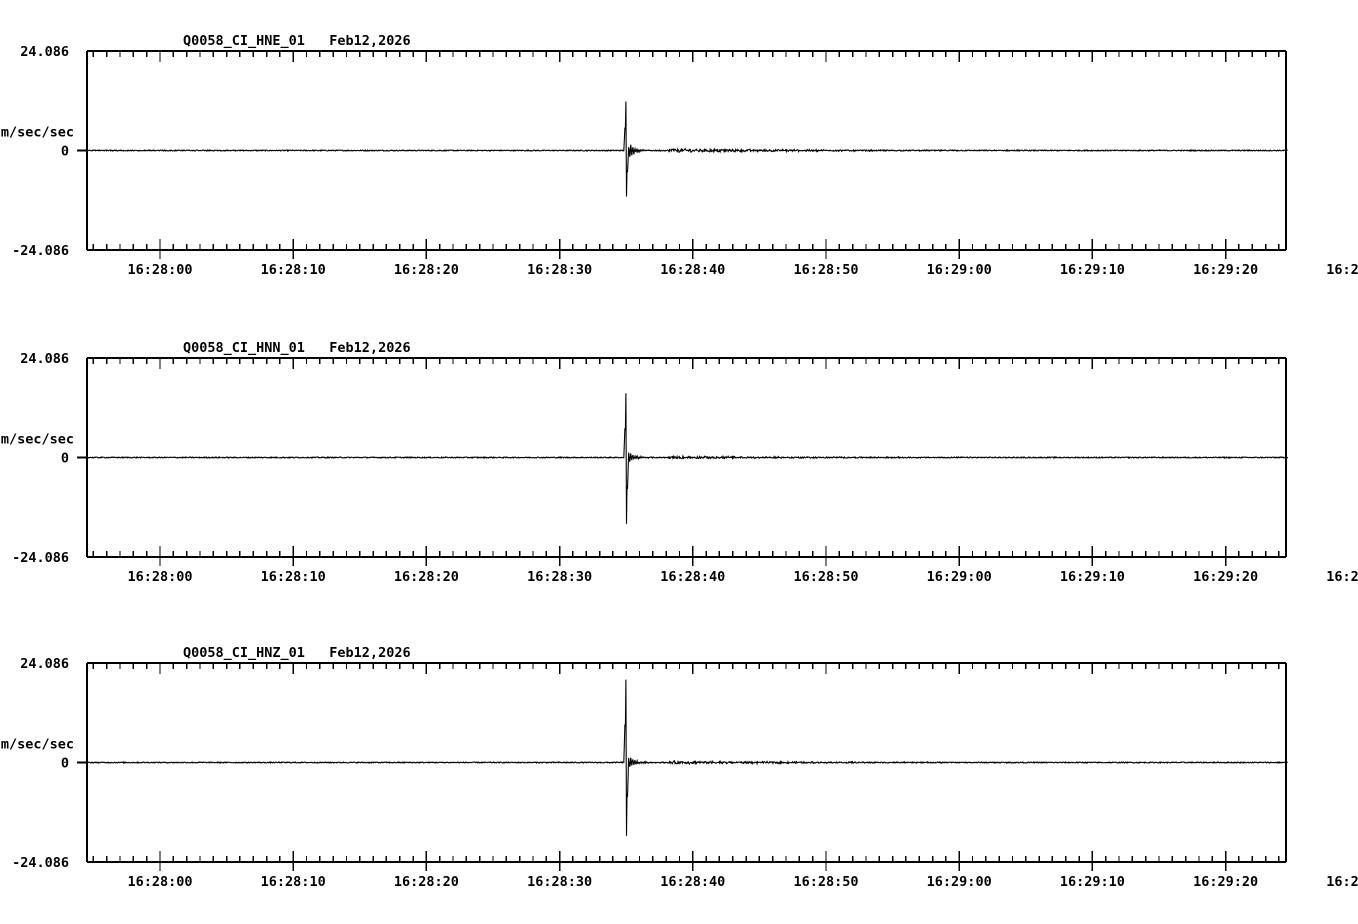 This screenshot has height=924, width=1358. I want to click on panel-title: Q0058_CI_HNE_01 Feb12,2026, so click(297, 41).